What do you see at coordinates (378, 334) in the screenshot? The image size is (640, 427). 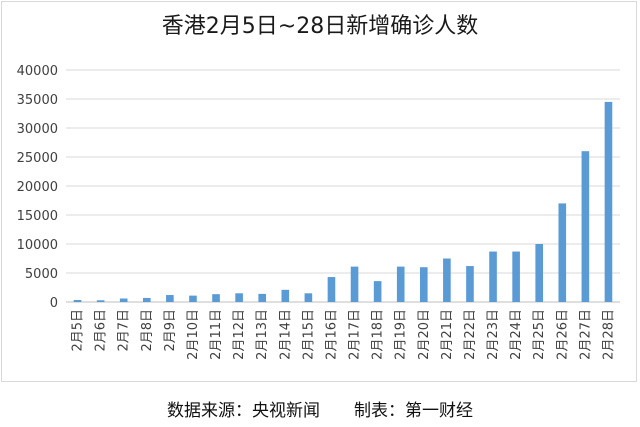 I see `x-tick-label: 2月18日` at bounding box center [378, 334].